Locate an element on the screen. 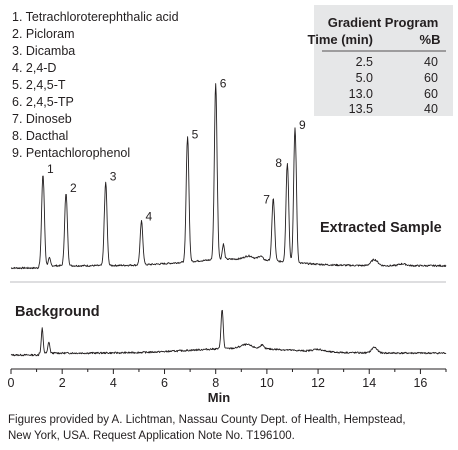 The image size is (458, 450). peak-label-8: 8 is located at coordinates (278, 163).